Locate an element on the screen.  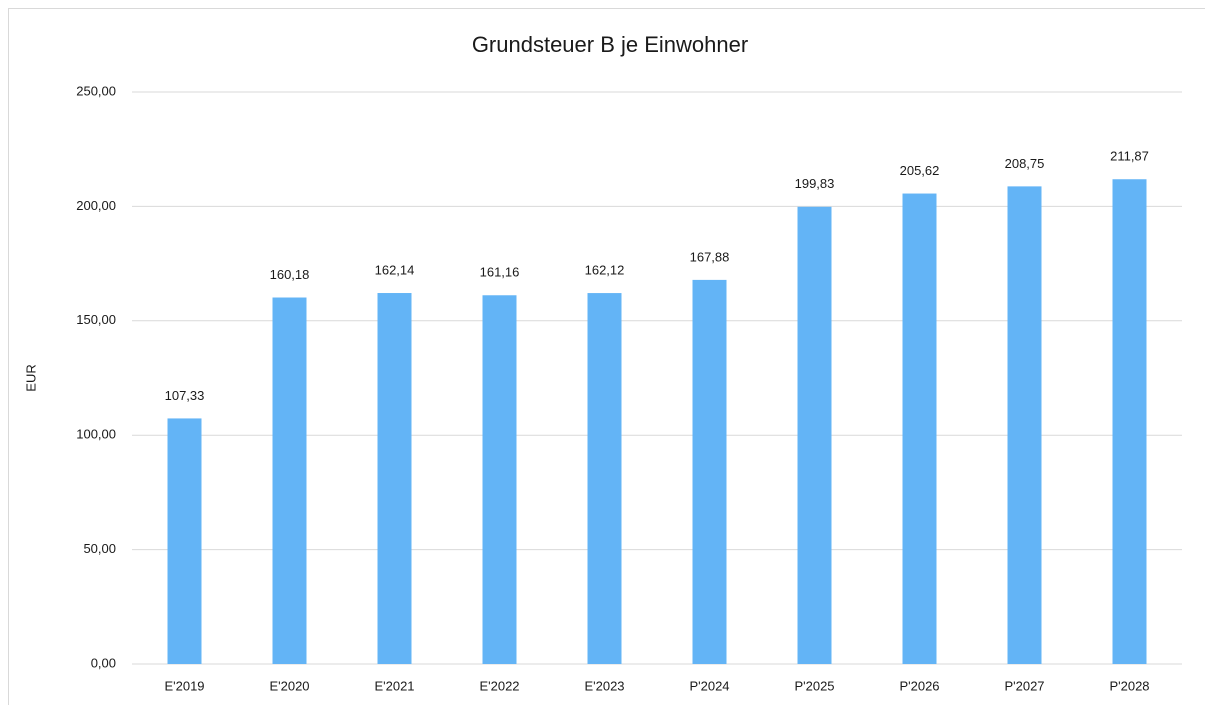
y-tick-label: 0,00 is located at coordinates (103, 662).